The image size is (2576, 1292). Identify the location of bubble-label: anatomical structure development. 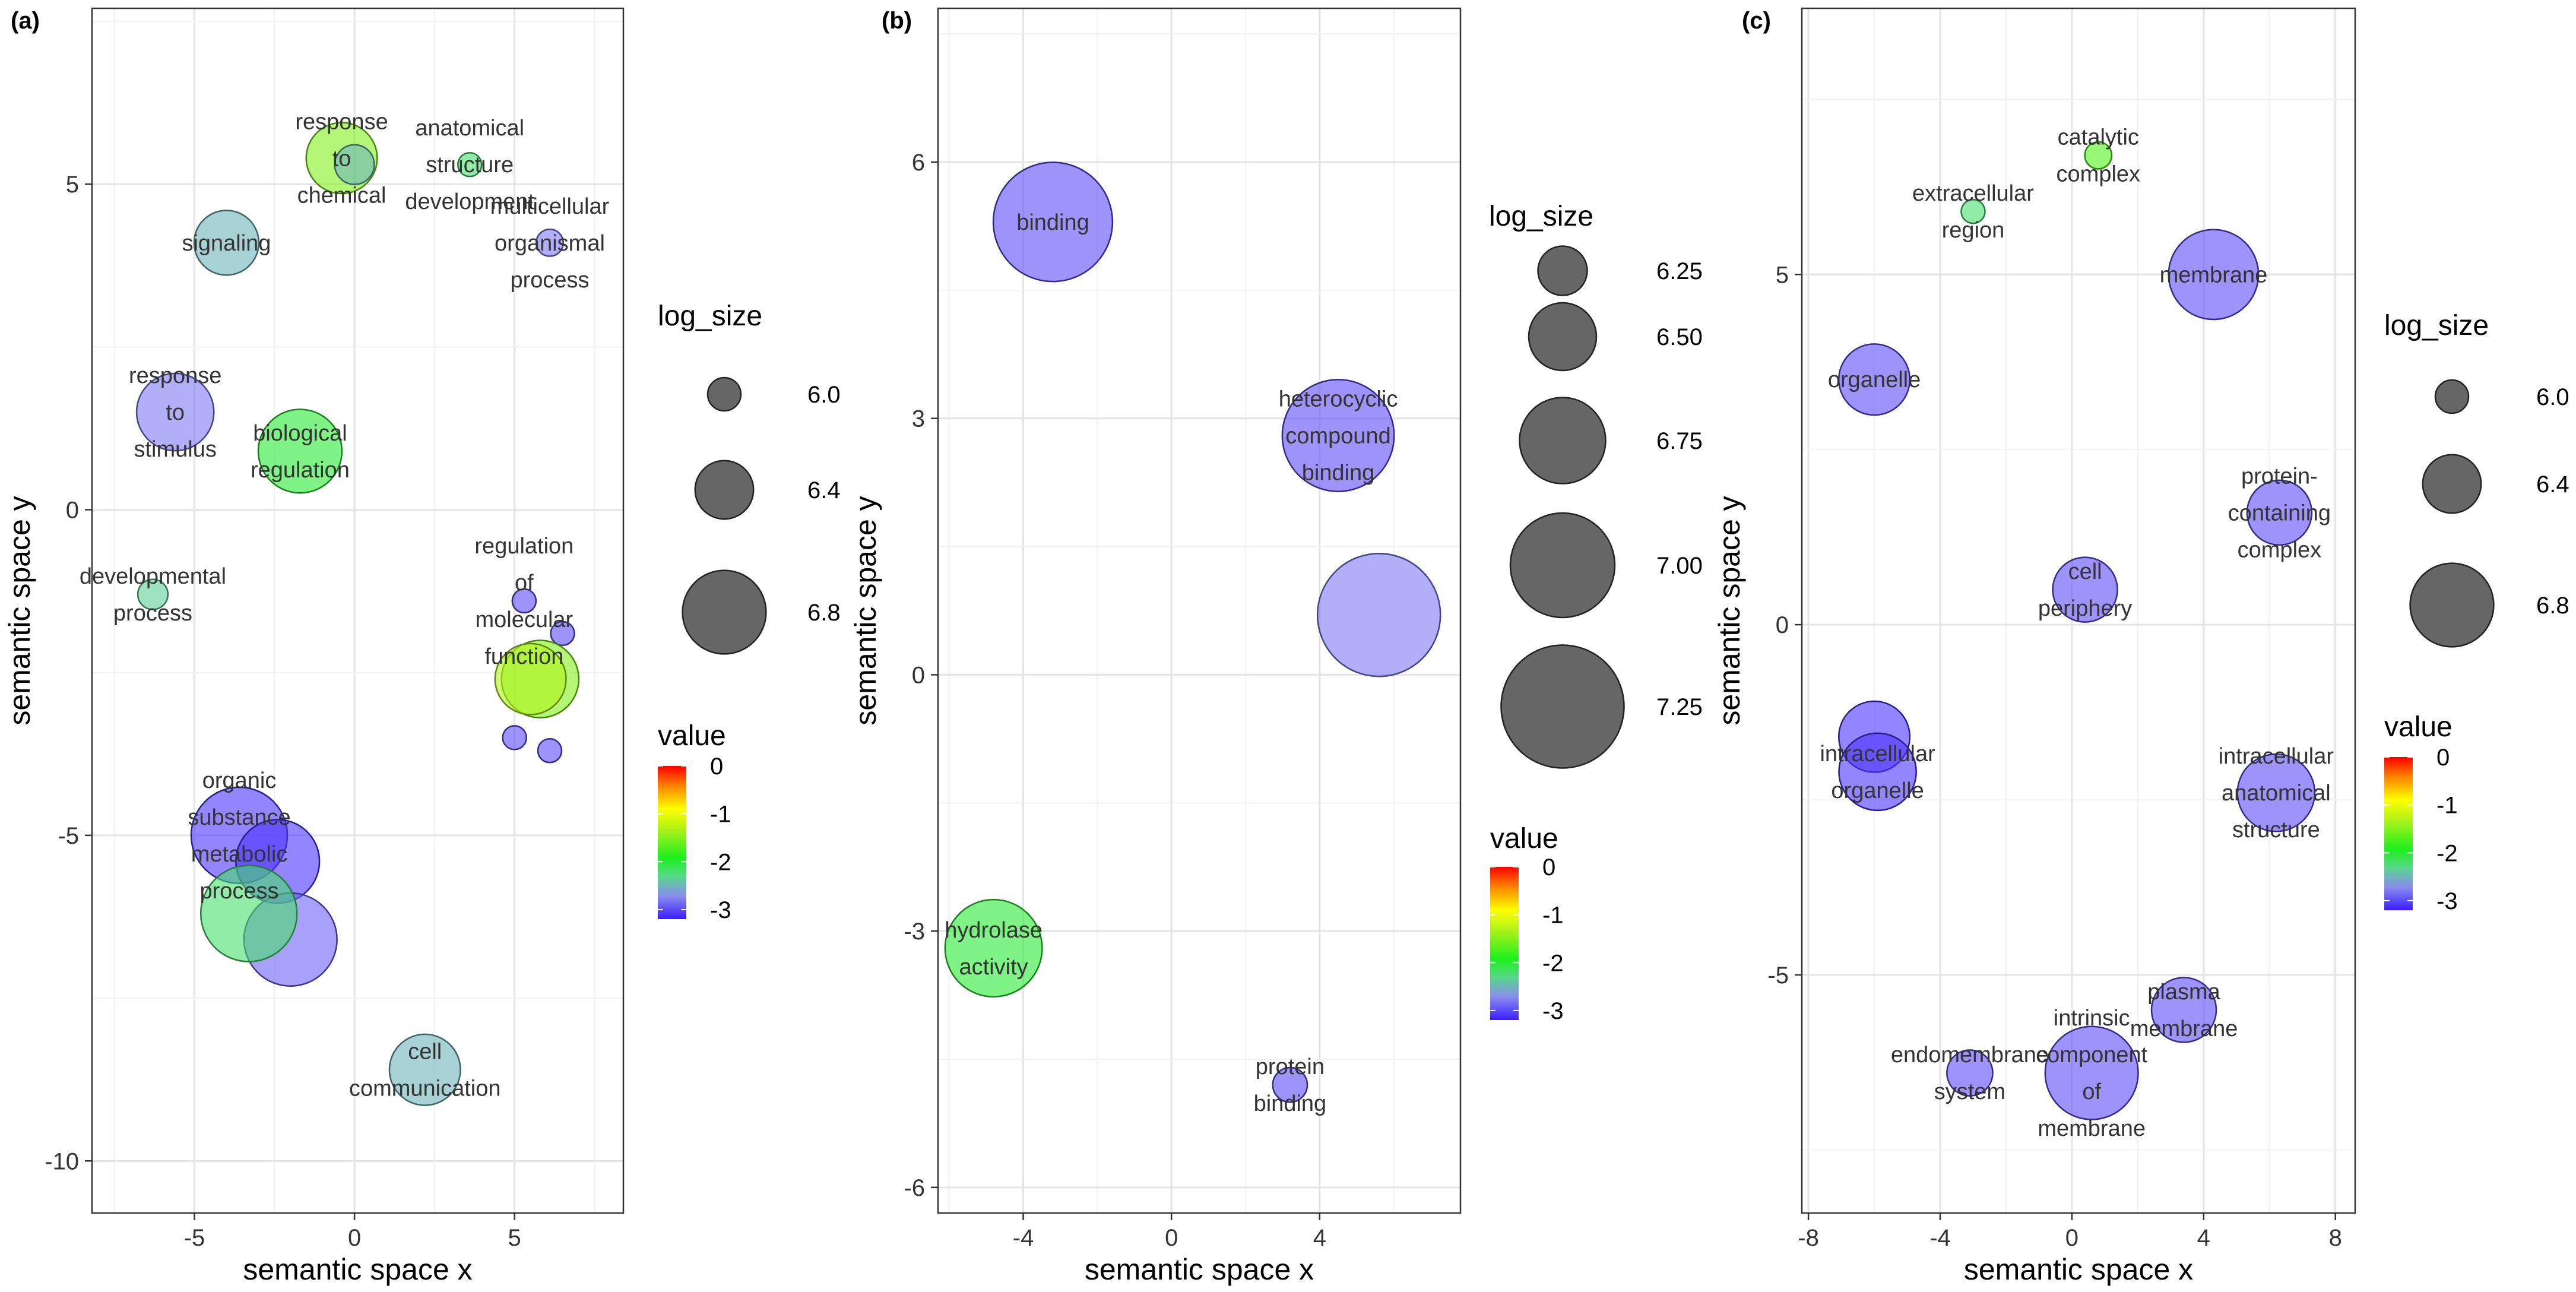
(470, 165).